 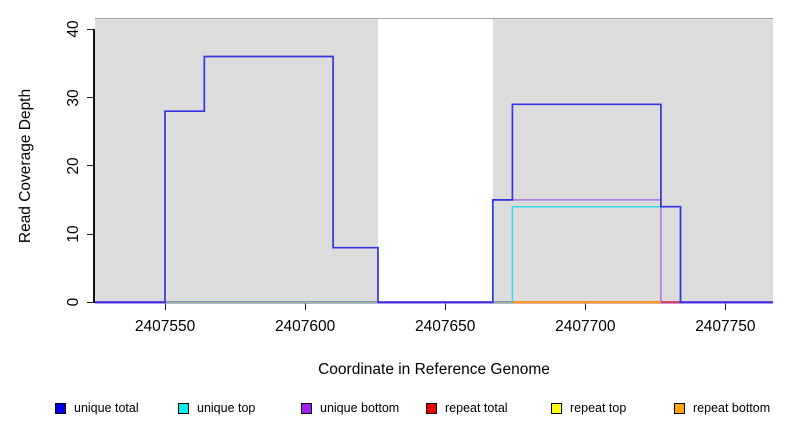 I want to click on unique-bottom-box, so click(x=577, y=251).